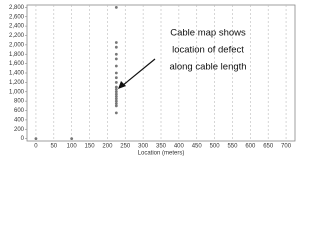 Image resolution: width=320 pixels, height=240 pixels. What do you see at coordinates (19, 111) in the screenshot?
I see `y-tick-label: 600` at bounding box center [19, 111].